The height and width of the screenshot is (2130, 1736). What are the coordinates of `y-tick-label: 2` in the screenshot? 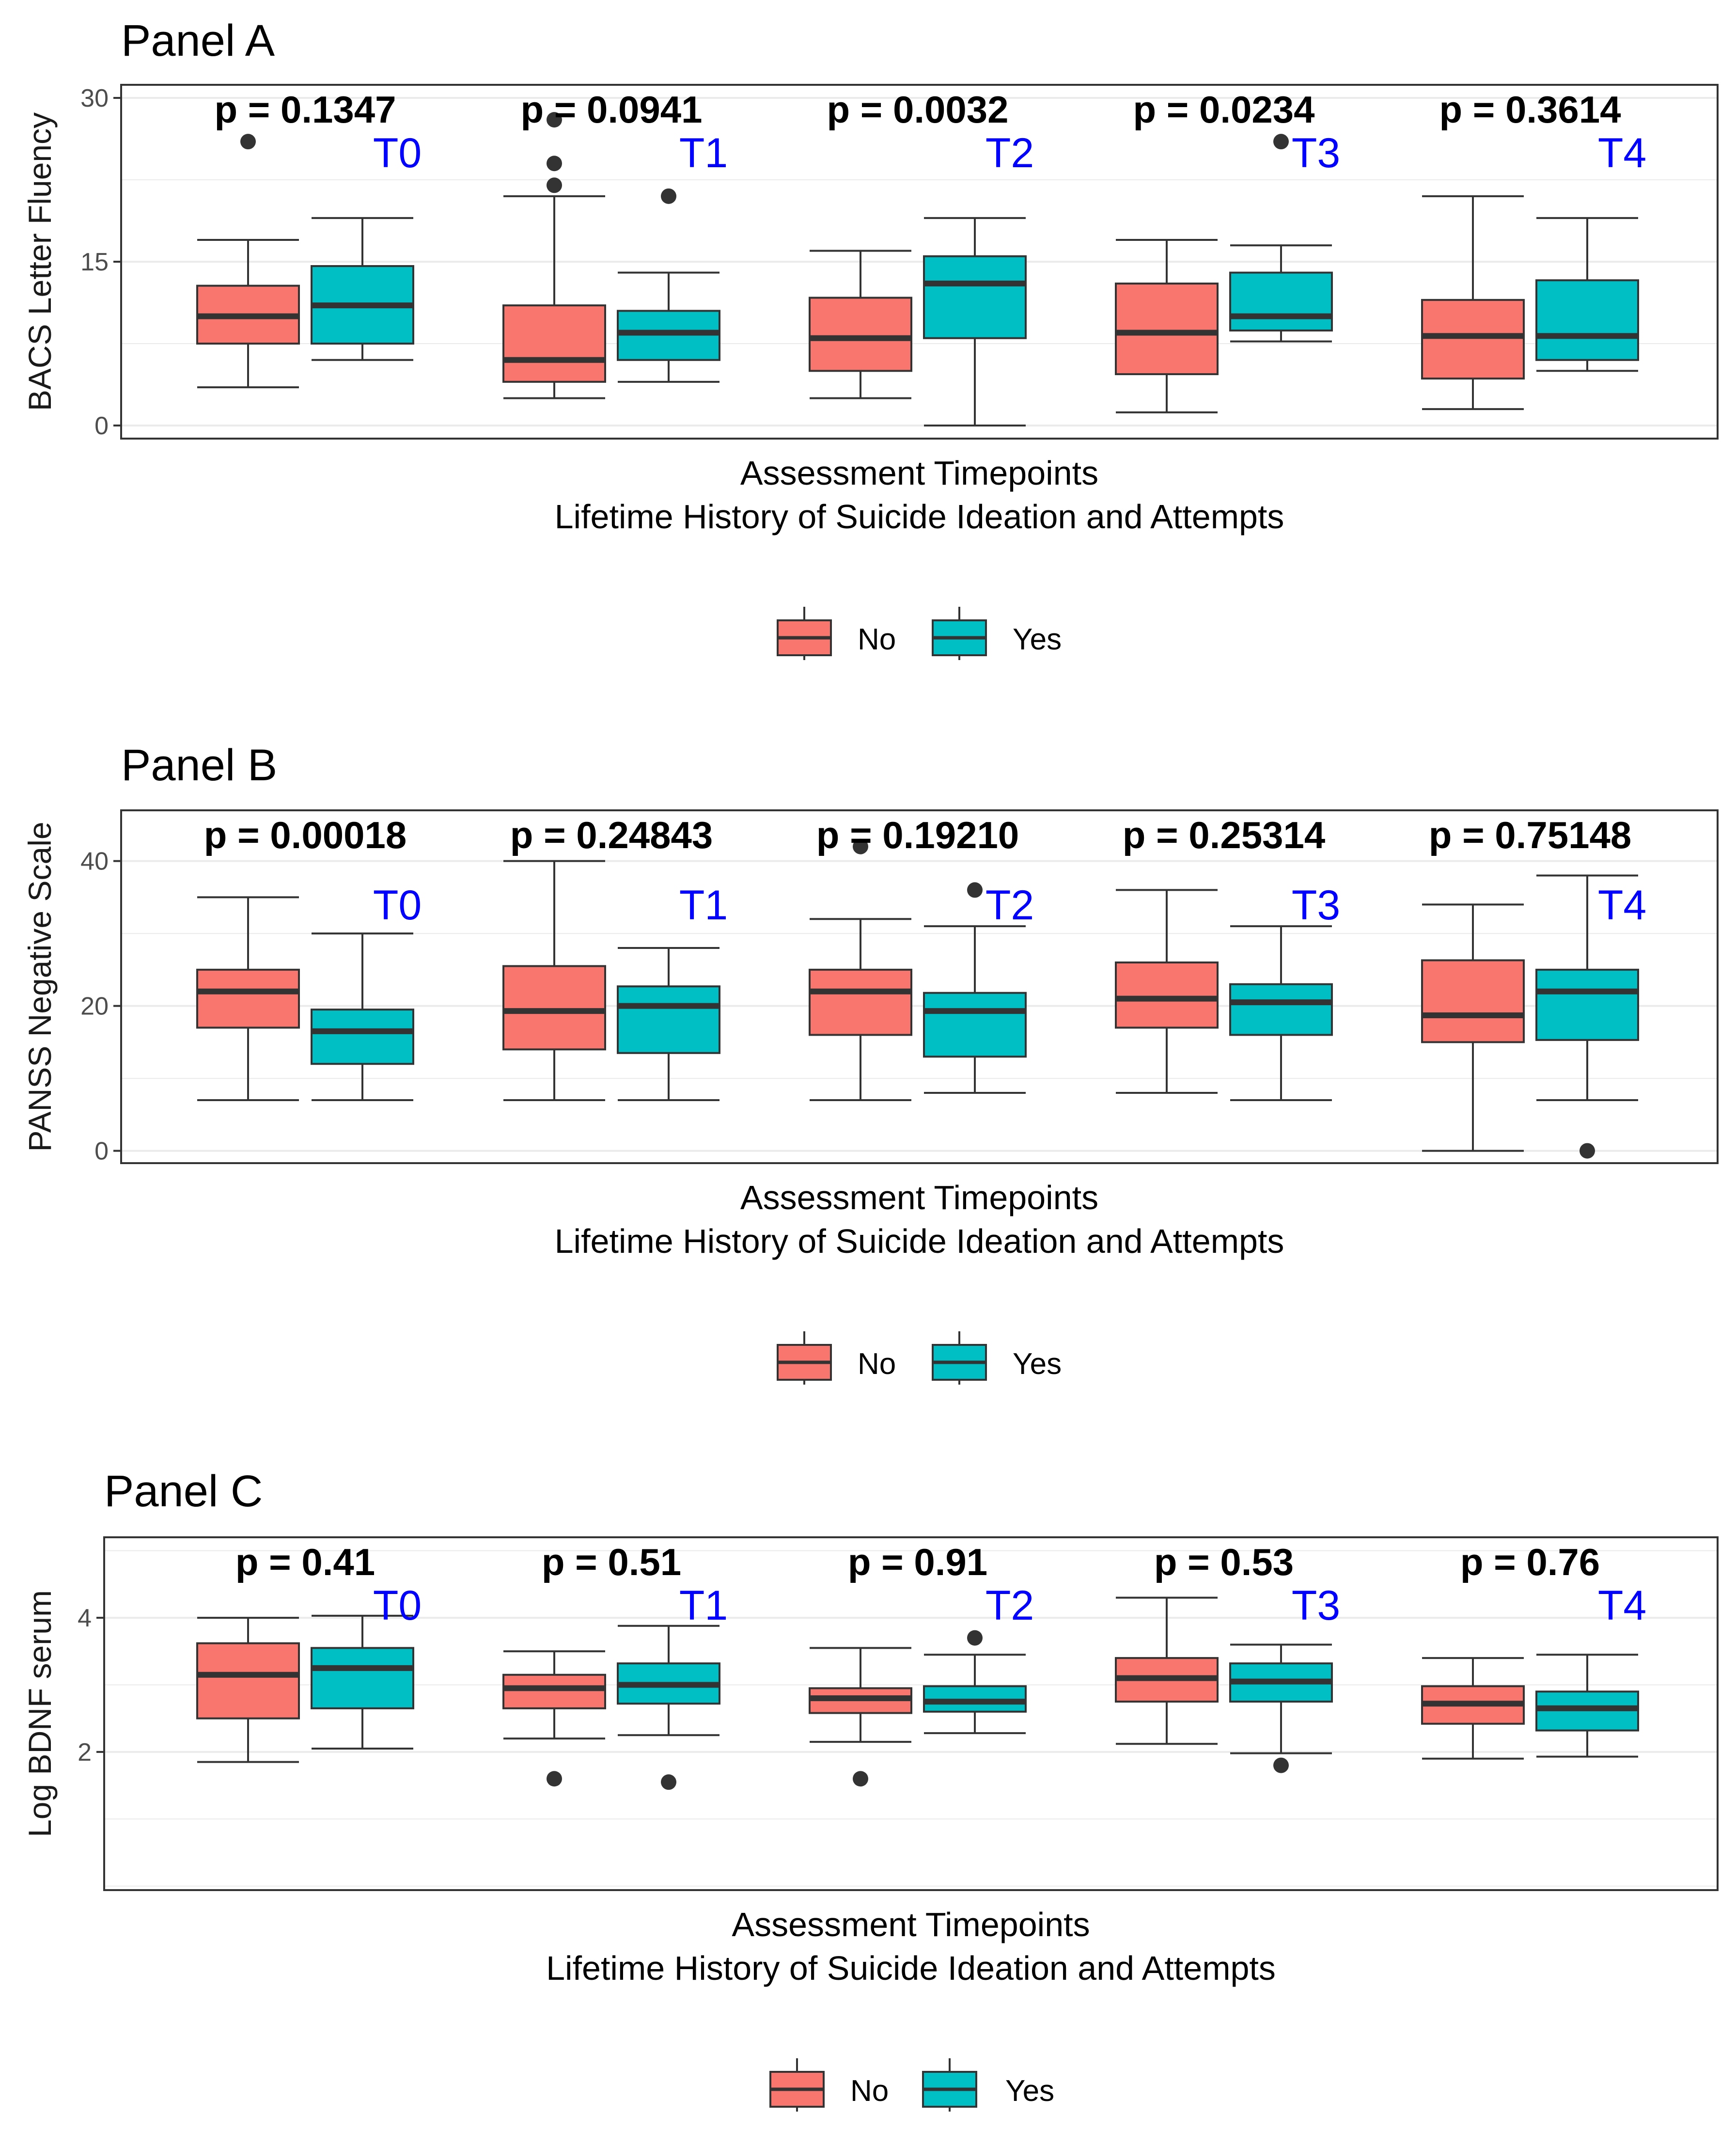 It's located at (85, 1752).